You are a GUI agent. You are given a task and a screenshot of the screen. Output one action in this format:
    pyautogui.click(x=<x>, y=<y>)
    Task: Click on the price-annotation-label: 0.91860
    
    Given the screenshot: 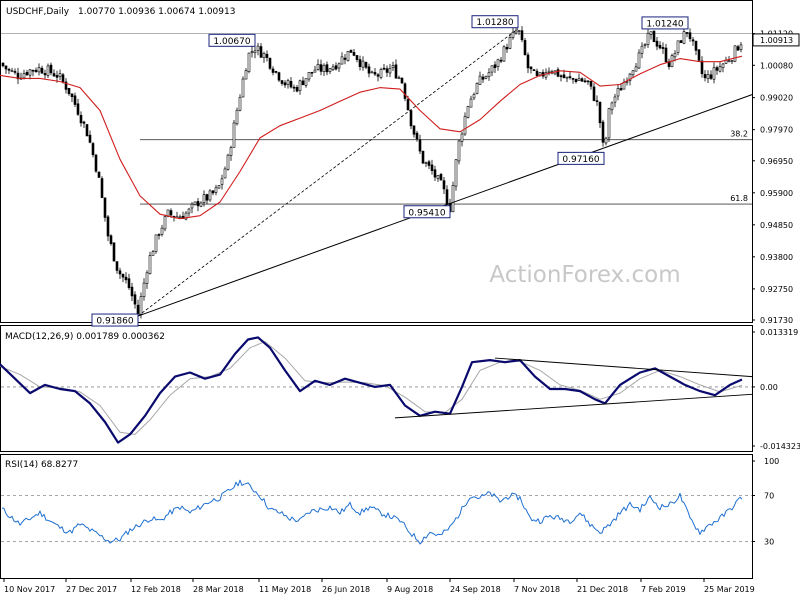 What is the action you would take?
    pyautogui.click(x=114, y=322)
    